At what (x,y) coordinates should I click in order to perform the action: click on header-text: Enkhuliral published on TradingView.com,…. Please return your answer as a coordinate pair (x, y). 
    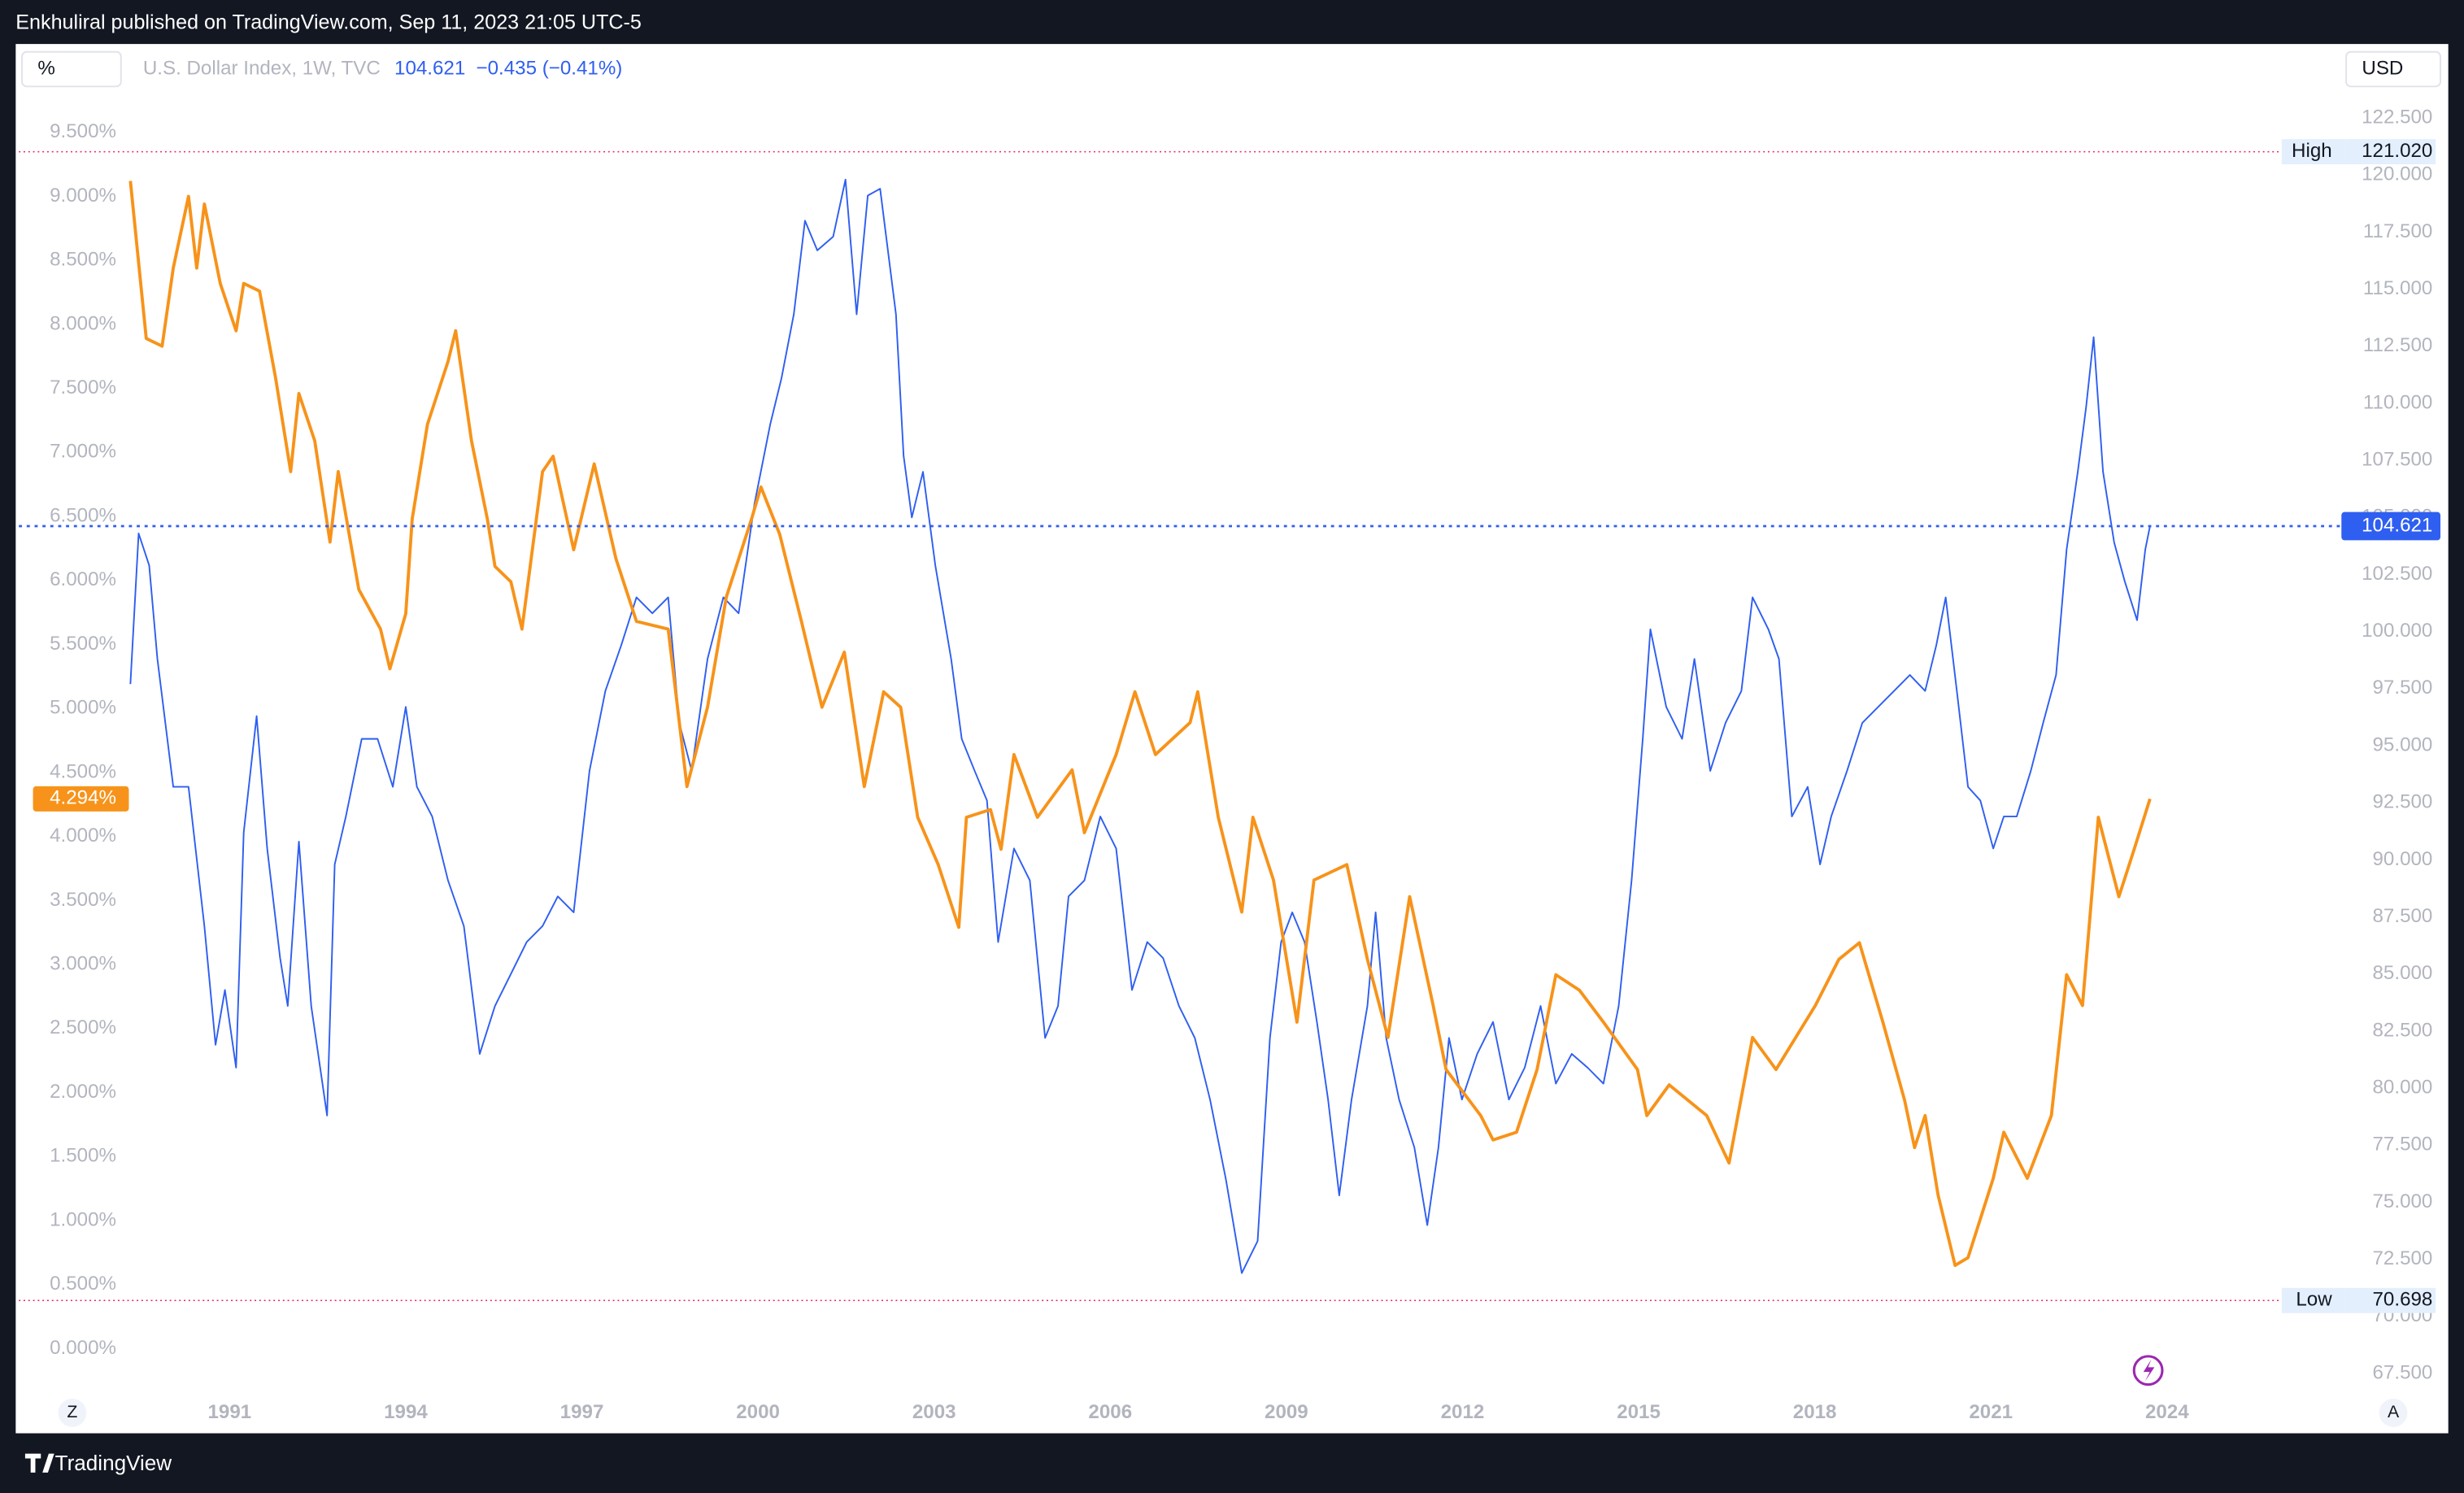
    Looking at the image, I should click on (328, 22).